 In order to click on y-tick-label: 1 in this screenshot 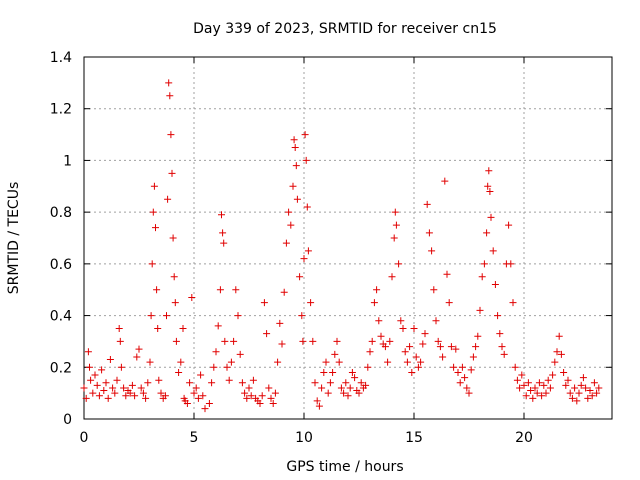, I will do `click(67, 161)`.